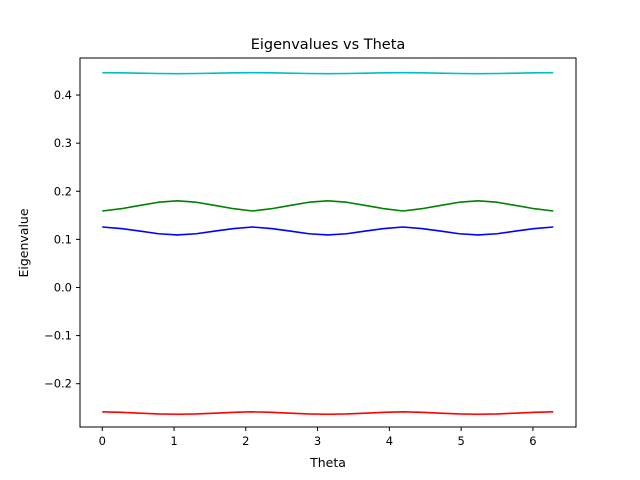  Describe the element at coordinates (389, 441) in the screenshot. I see `x-tick-label: 4` at that location.